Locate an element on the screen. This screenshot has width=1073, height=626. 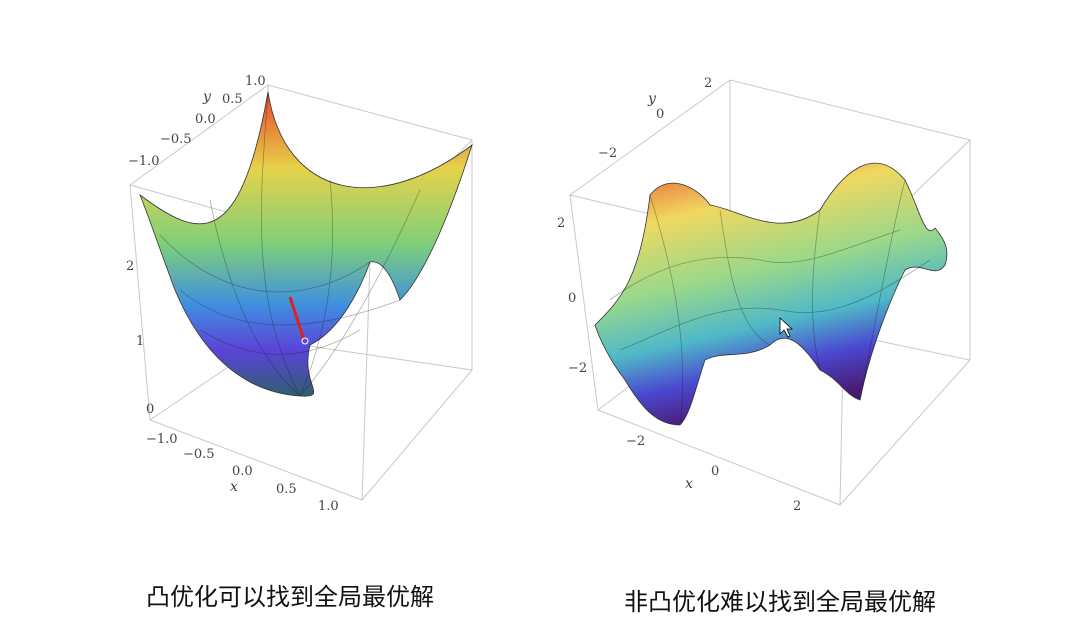
minimum-point is located at coordinates (305, 341).